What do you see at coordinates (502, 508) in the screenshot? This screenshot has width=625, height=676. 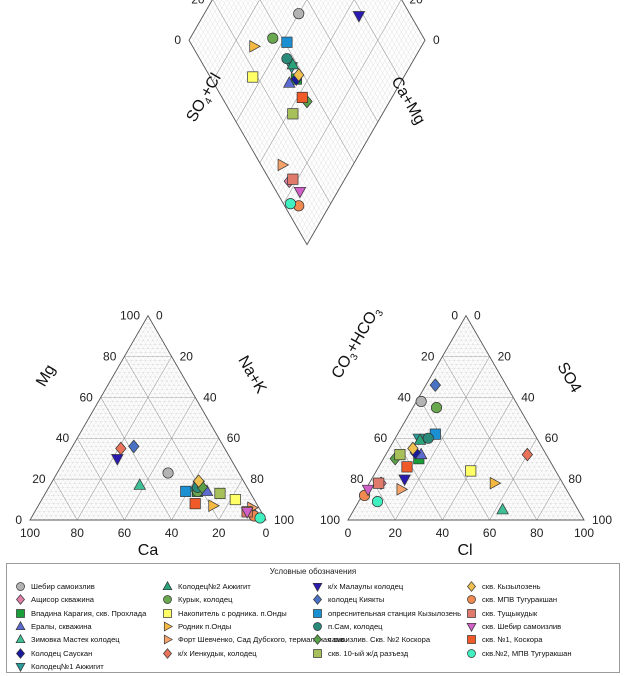 I see `anion-point-triangle-up` at bounding box center [502, 508].